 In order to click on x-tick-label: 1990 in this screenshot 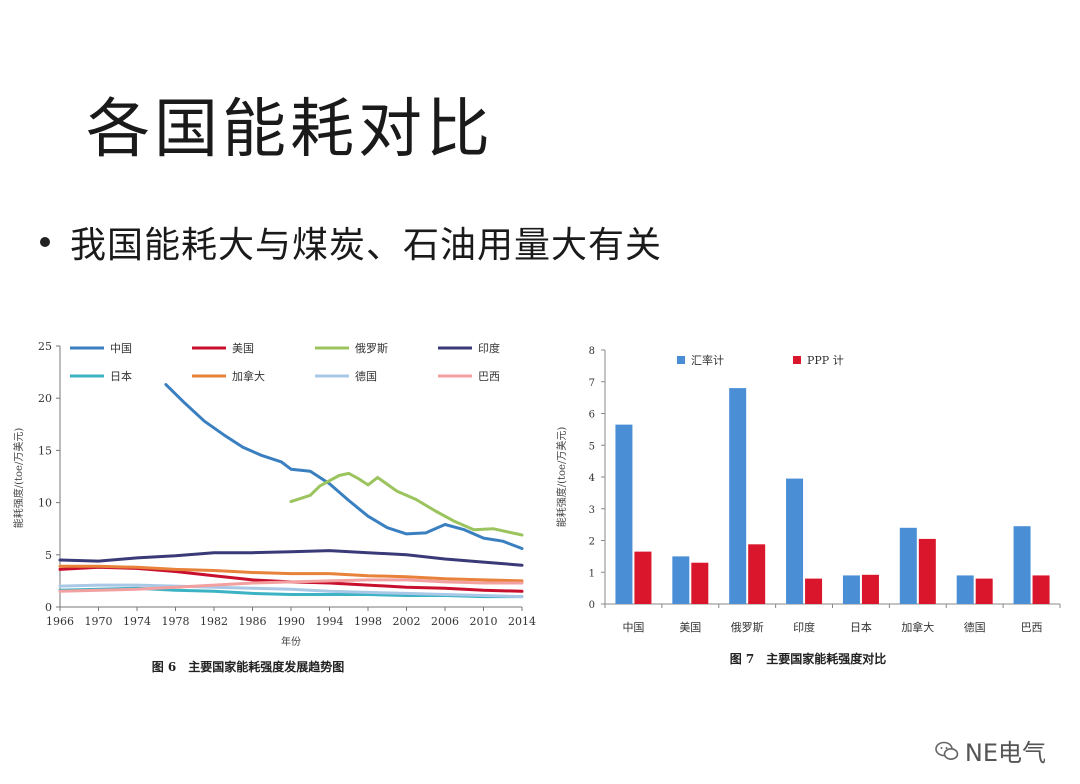, I will do `click(291, 621)`.